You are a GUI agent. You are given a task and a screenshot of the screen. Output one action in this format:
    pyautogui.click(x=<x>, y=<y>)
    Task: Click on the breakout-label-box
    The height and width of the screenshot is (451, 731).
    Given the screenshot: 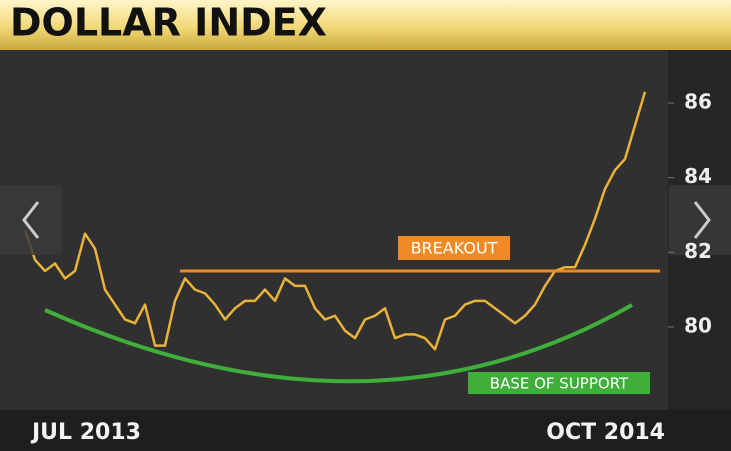 What is the action you would take?
    pyautogui.click(x=454, y=247)
    